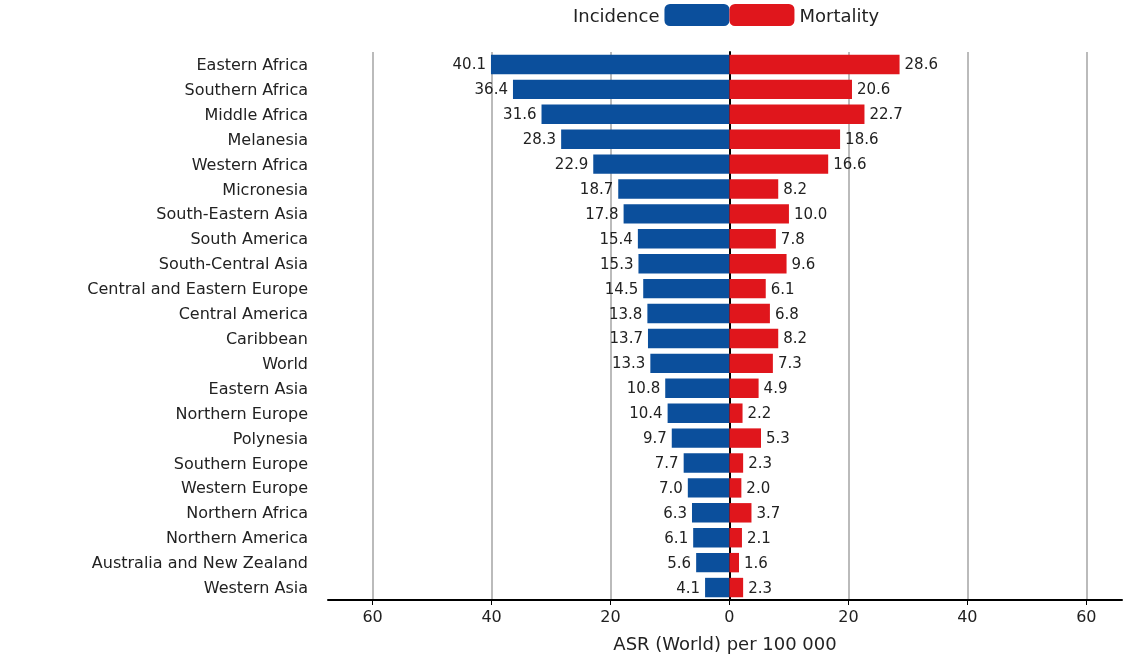 This screenshot has height=662, width=1126. Describe the element at coordinates (768, 512) in the screenshot. I see `data-label: 3.7` at that location.